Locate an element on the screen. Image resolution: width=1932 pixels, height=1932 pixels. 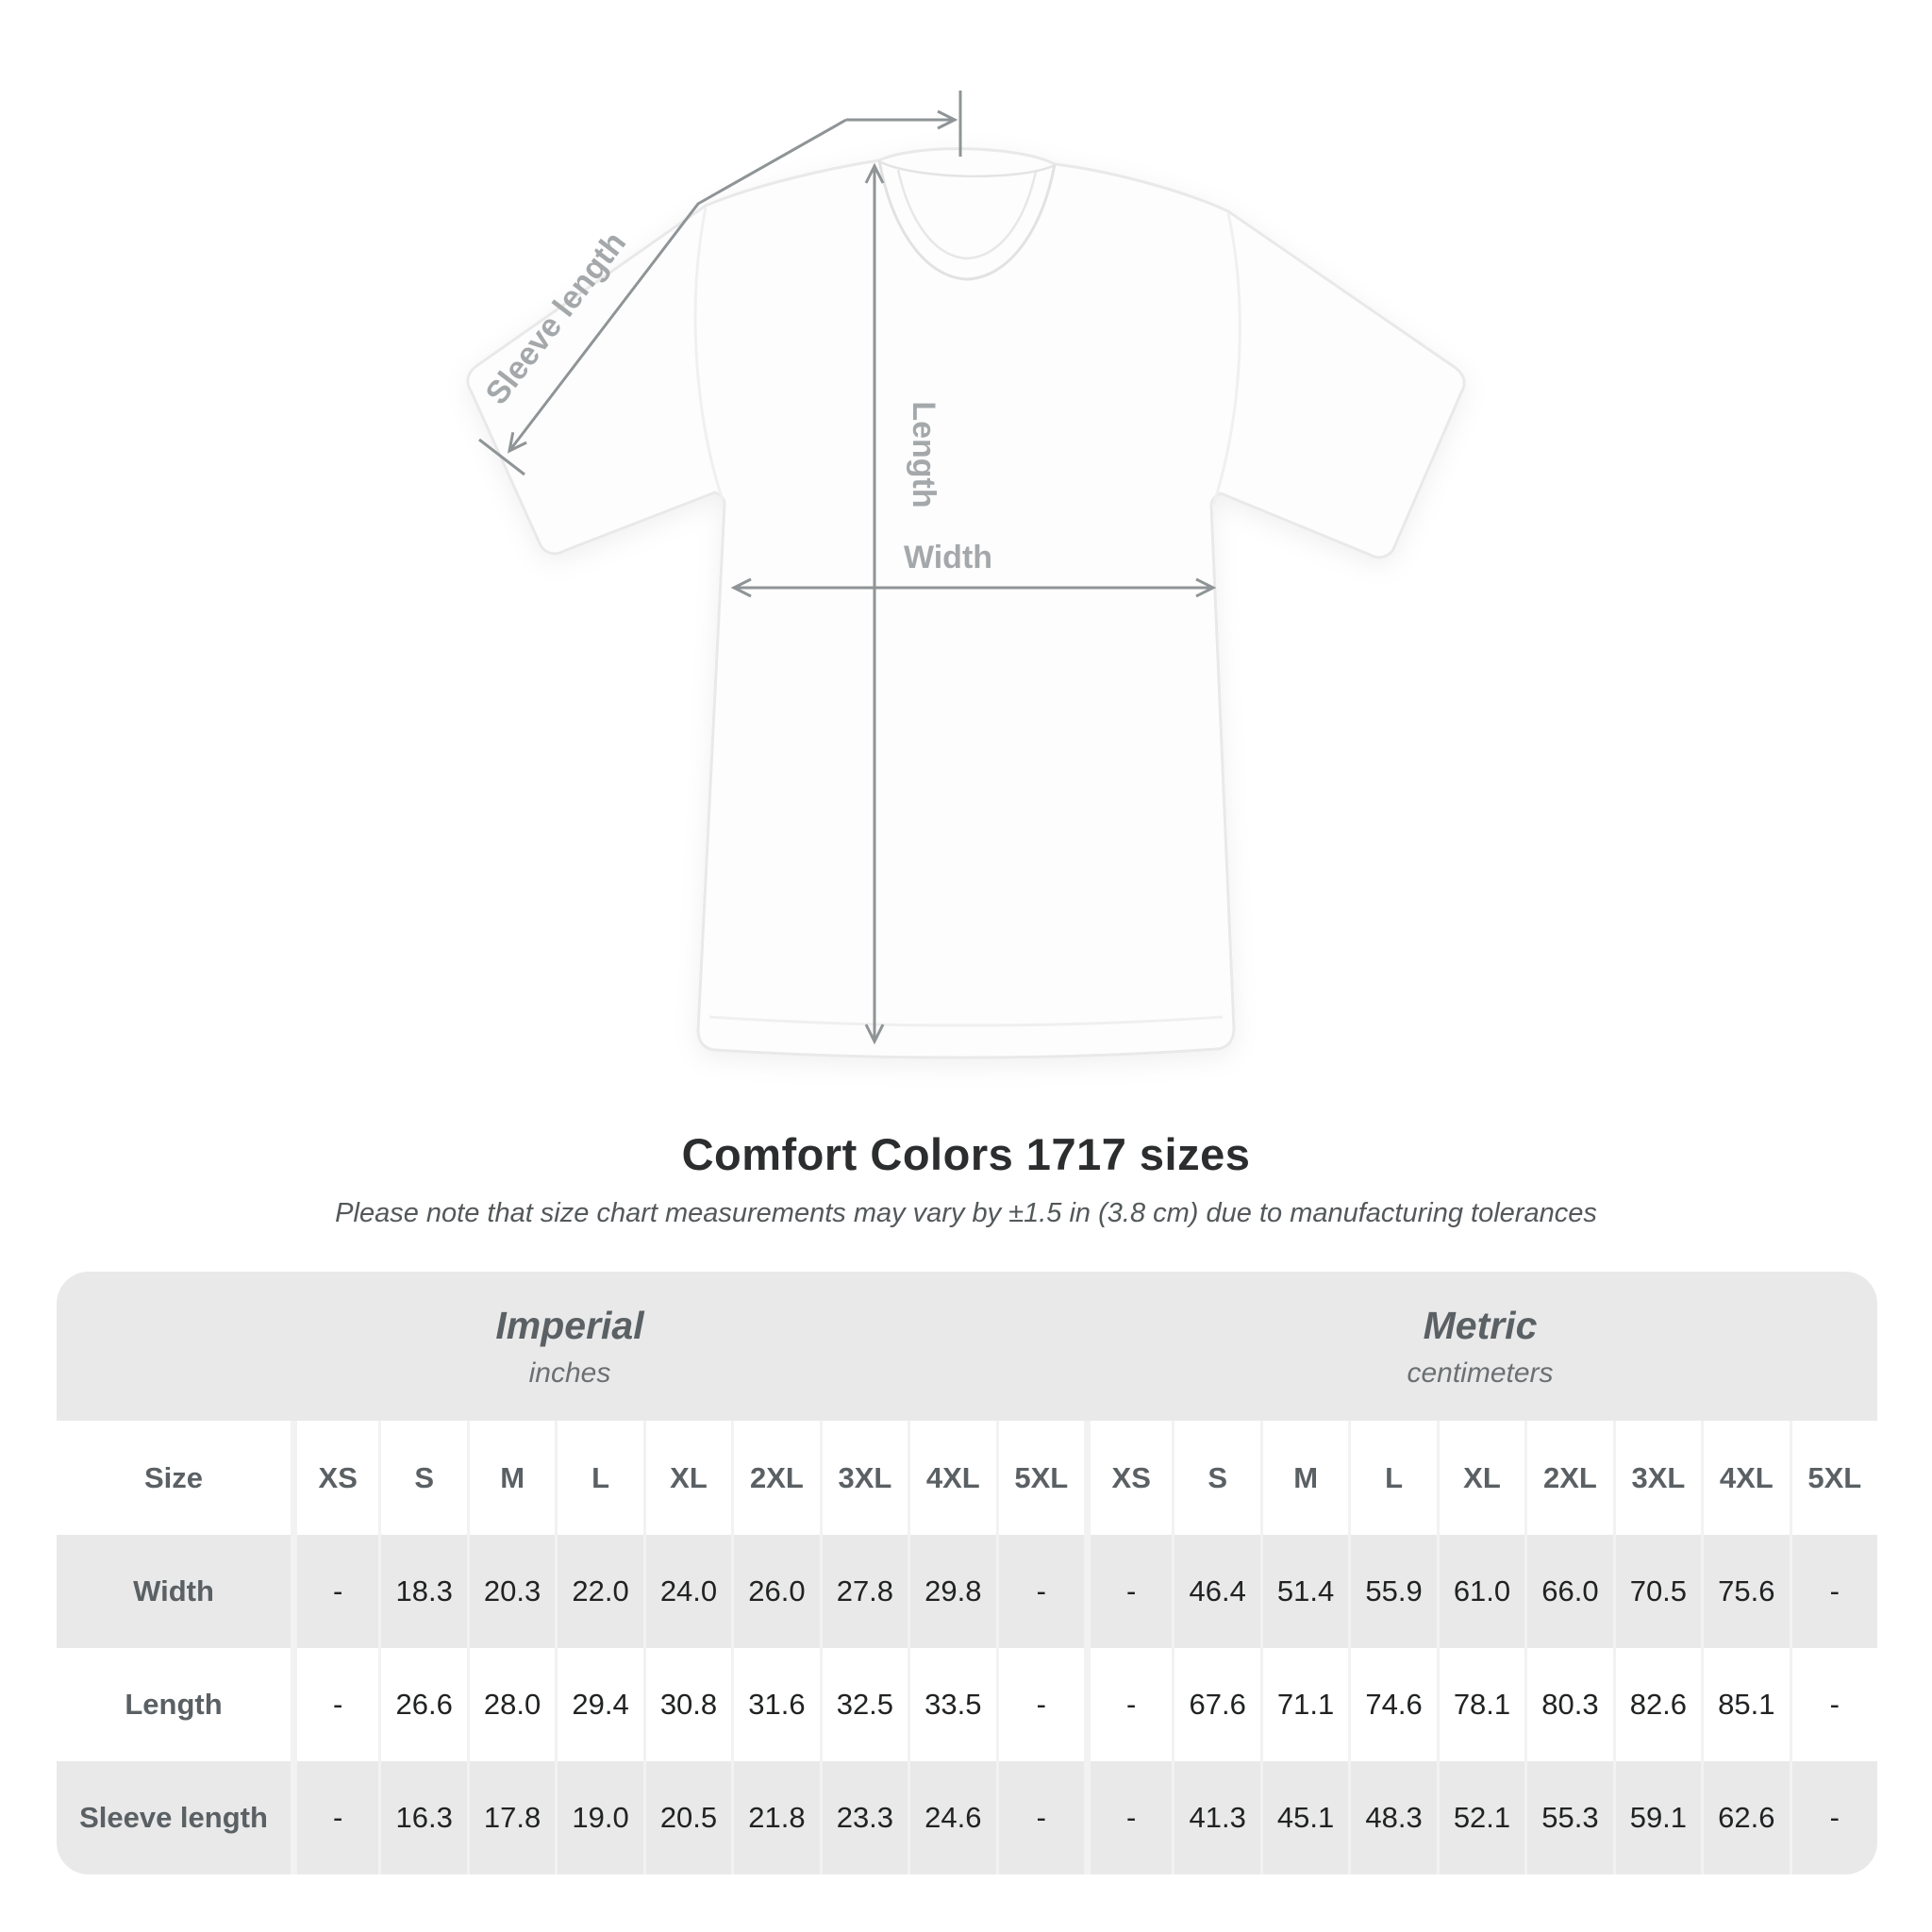
measurement-cell: 28.0 is located at coordinates (512, 1704).